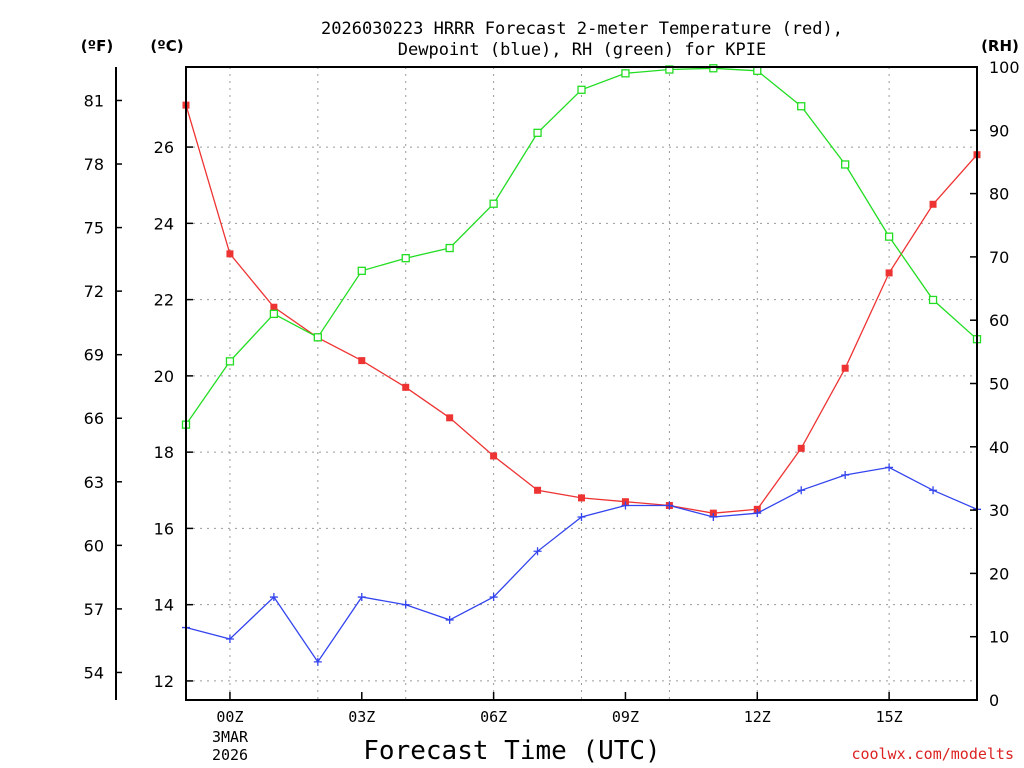 The height and width of the screenshot is (768, 1024). I want to click on x-tick-label: 09Z, so click(625, 717).